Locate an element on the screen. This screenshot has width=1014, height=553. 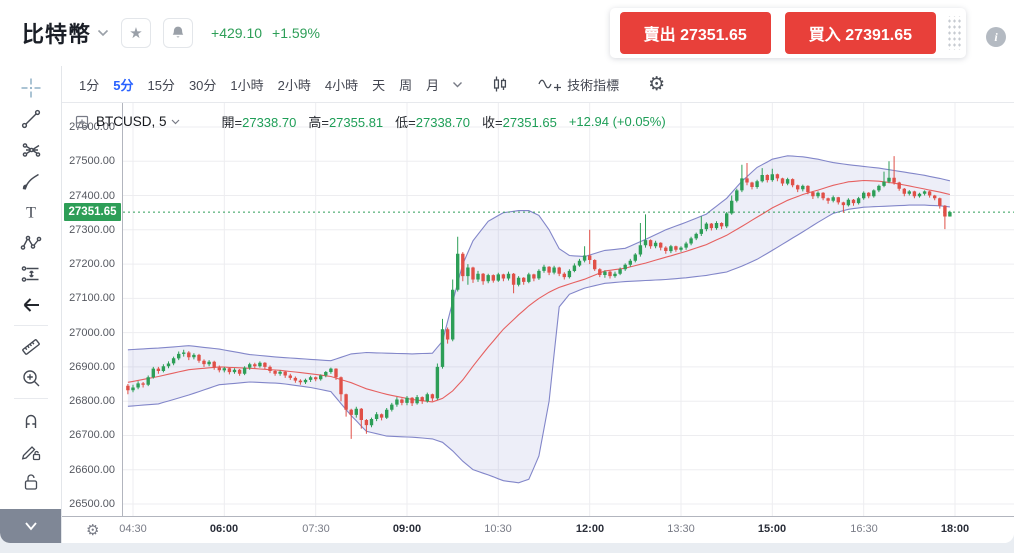
tool-magnet is located at coordinates (31, 419).